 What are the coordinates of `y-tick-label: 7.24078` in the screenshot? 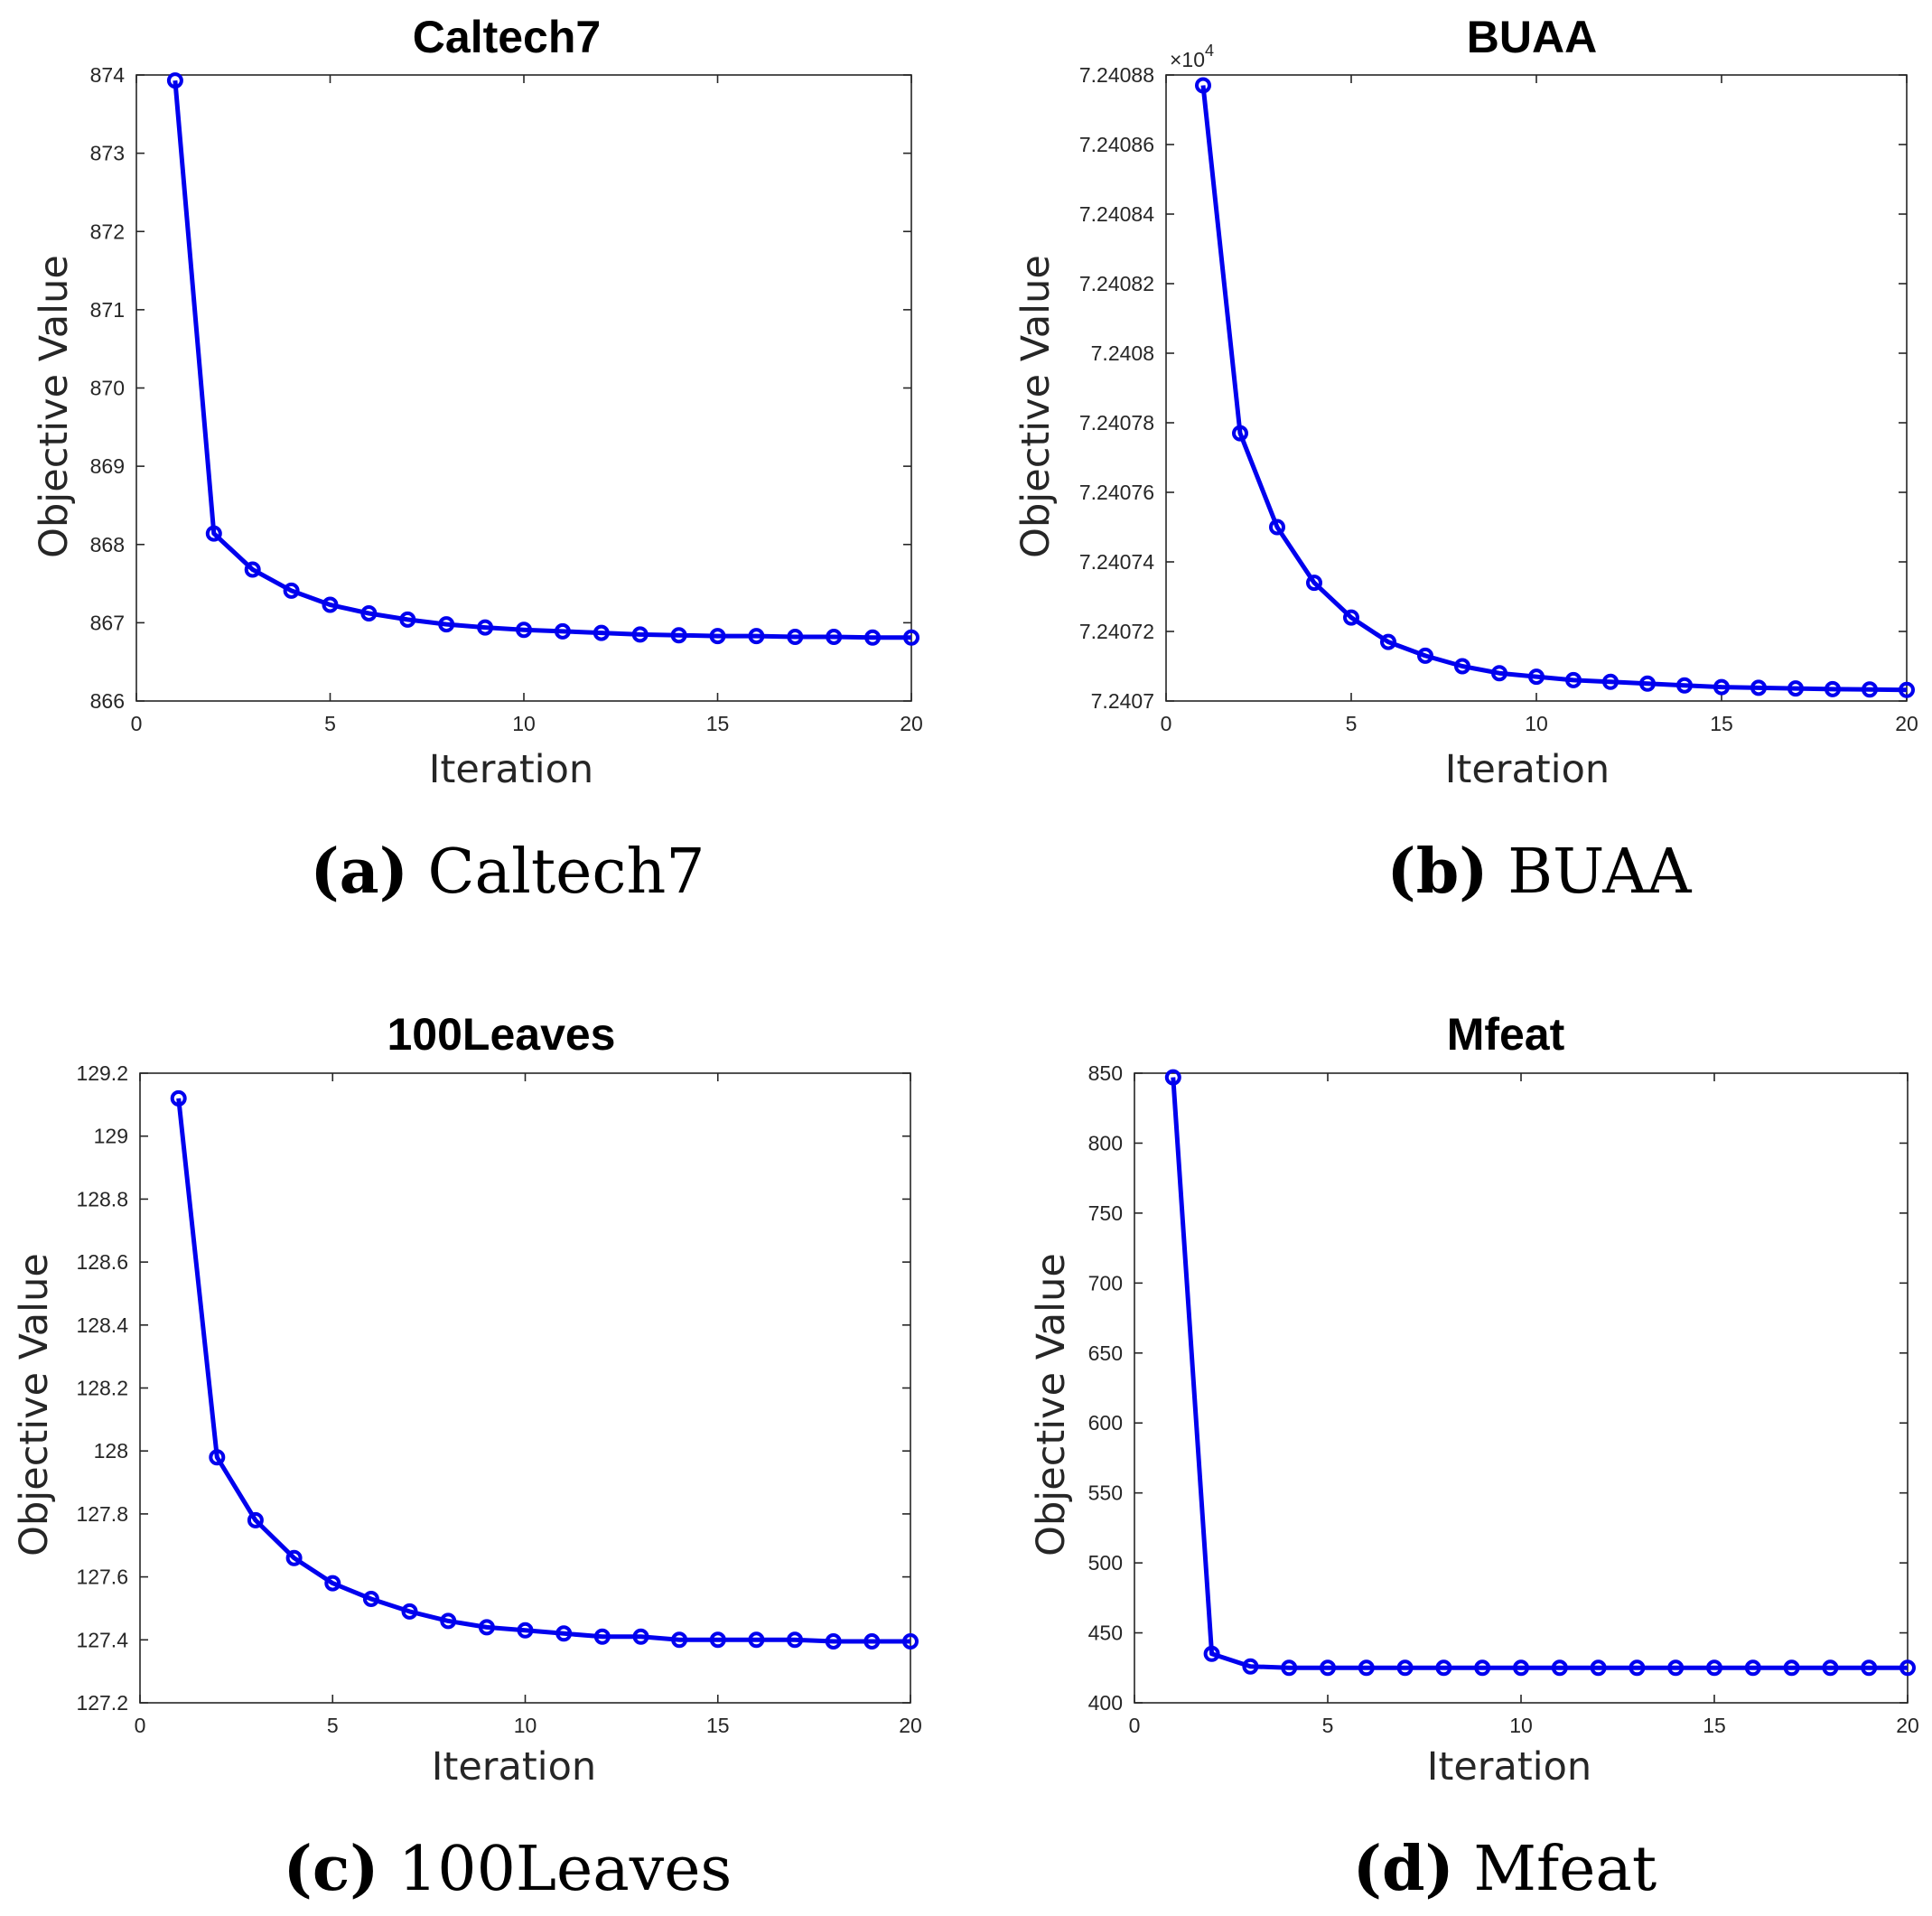 It's located at (1116, 423).